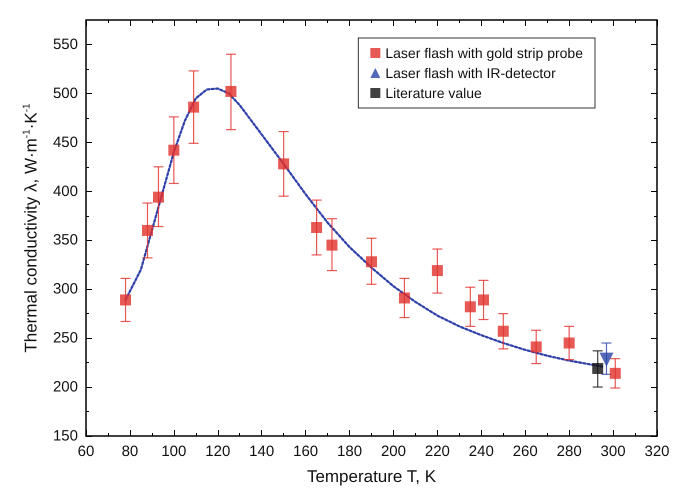 The image size is (683, 502). Describe the element at coordinates (393, 451) in the screenshot. I see `x-tick-label: 200` at that location.